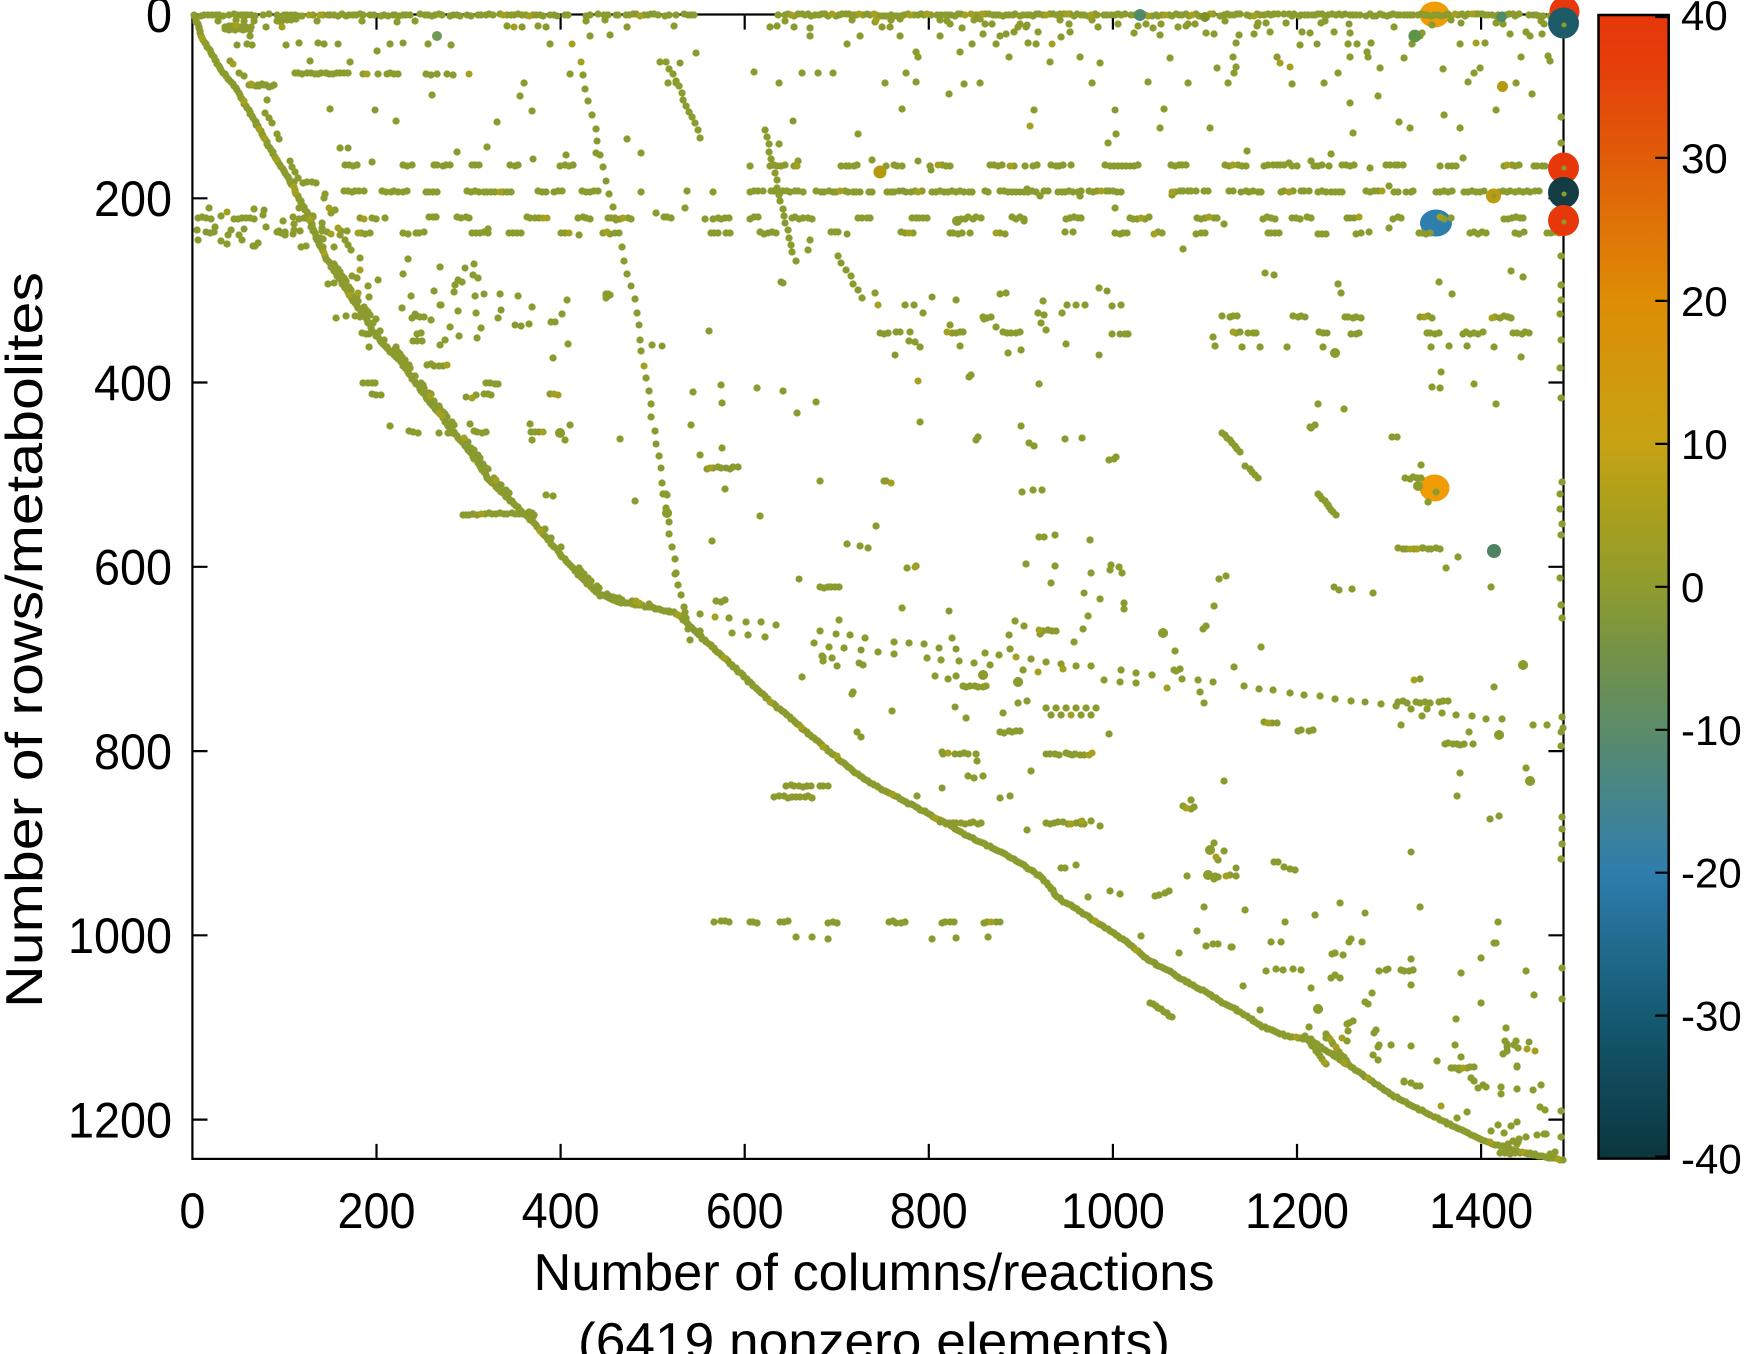 The image size is (1747, 1354). I want to click on svg-text: 30, so click(1704, 158).